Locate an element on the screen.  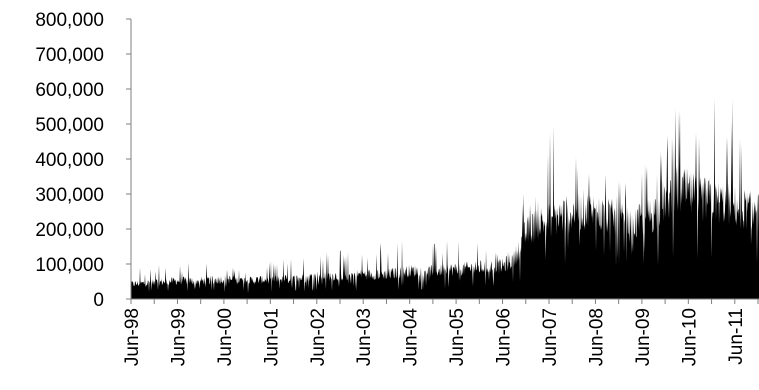
x-tick-label: Jun-04 is located at coordinates (411, 337).